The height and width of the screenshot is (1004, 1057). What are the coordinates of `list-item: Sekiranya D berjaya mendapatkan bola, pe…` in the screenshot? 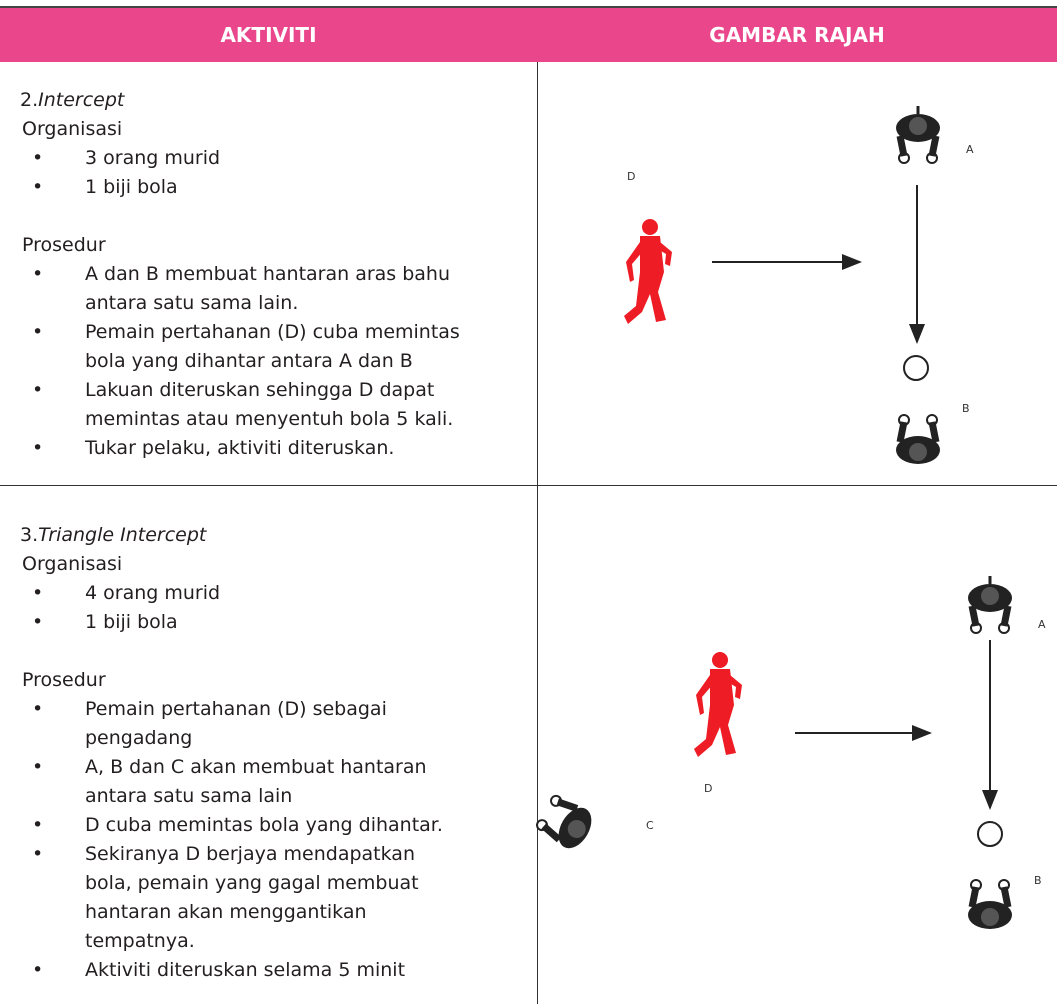 It's located at (240, 898).